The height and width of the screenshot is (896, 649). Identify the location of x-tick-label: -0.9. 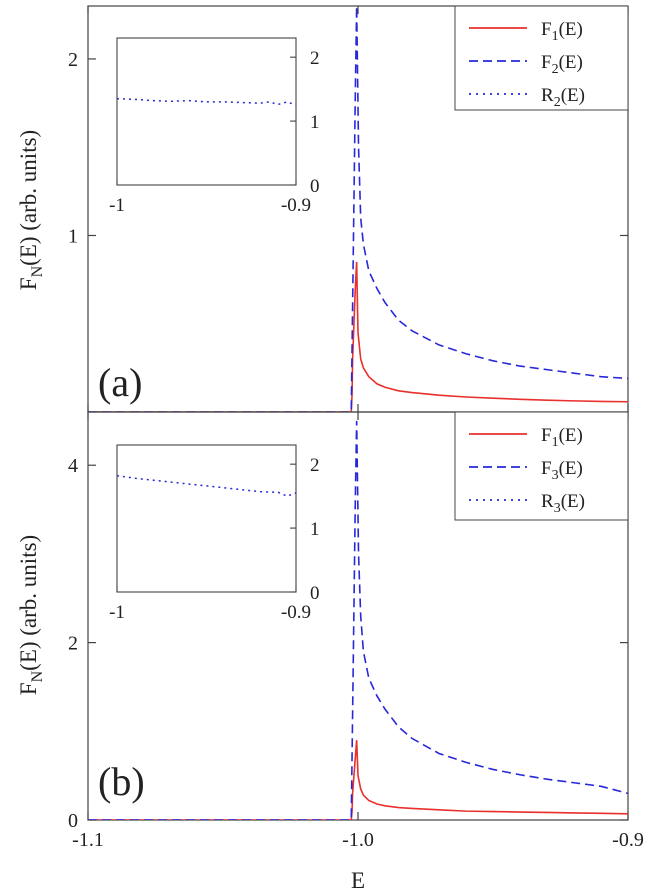
(628, 840).